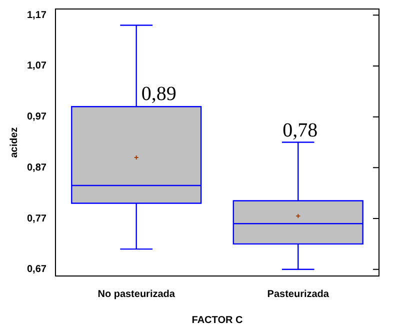 Image resolution: width=399 pixels, height=332 pixels. What do you see at coordinates (158, 93) in the screenshot?
I see `annotation: 0,89` at bounding box center [158, 93].